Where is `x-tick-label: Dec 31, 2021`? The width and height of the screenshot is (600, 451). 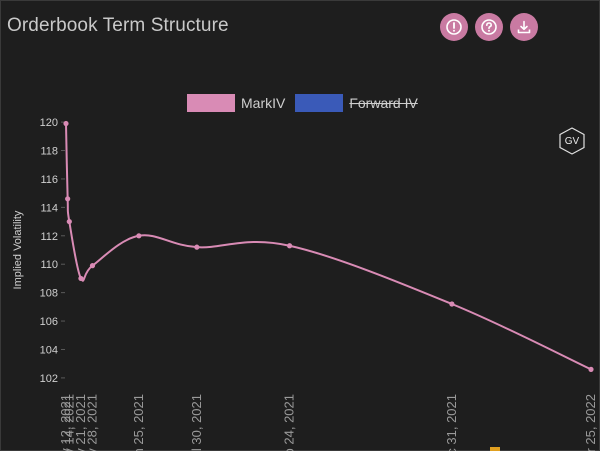
x-tick-label: Dec 31, 2021 is located at coordinates (451, 422).